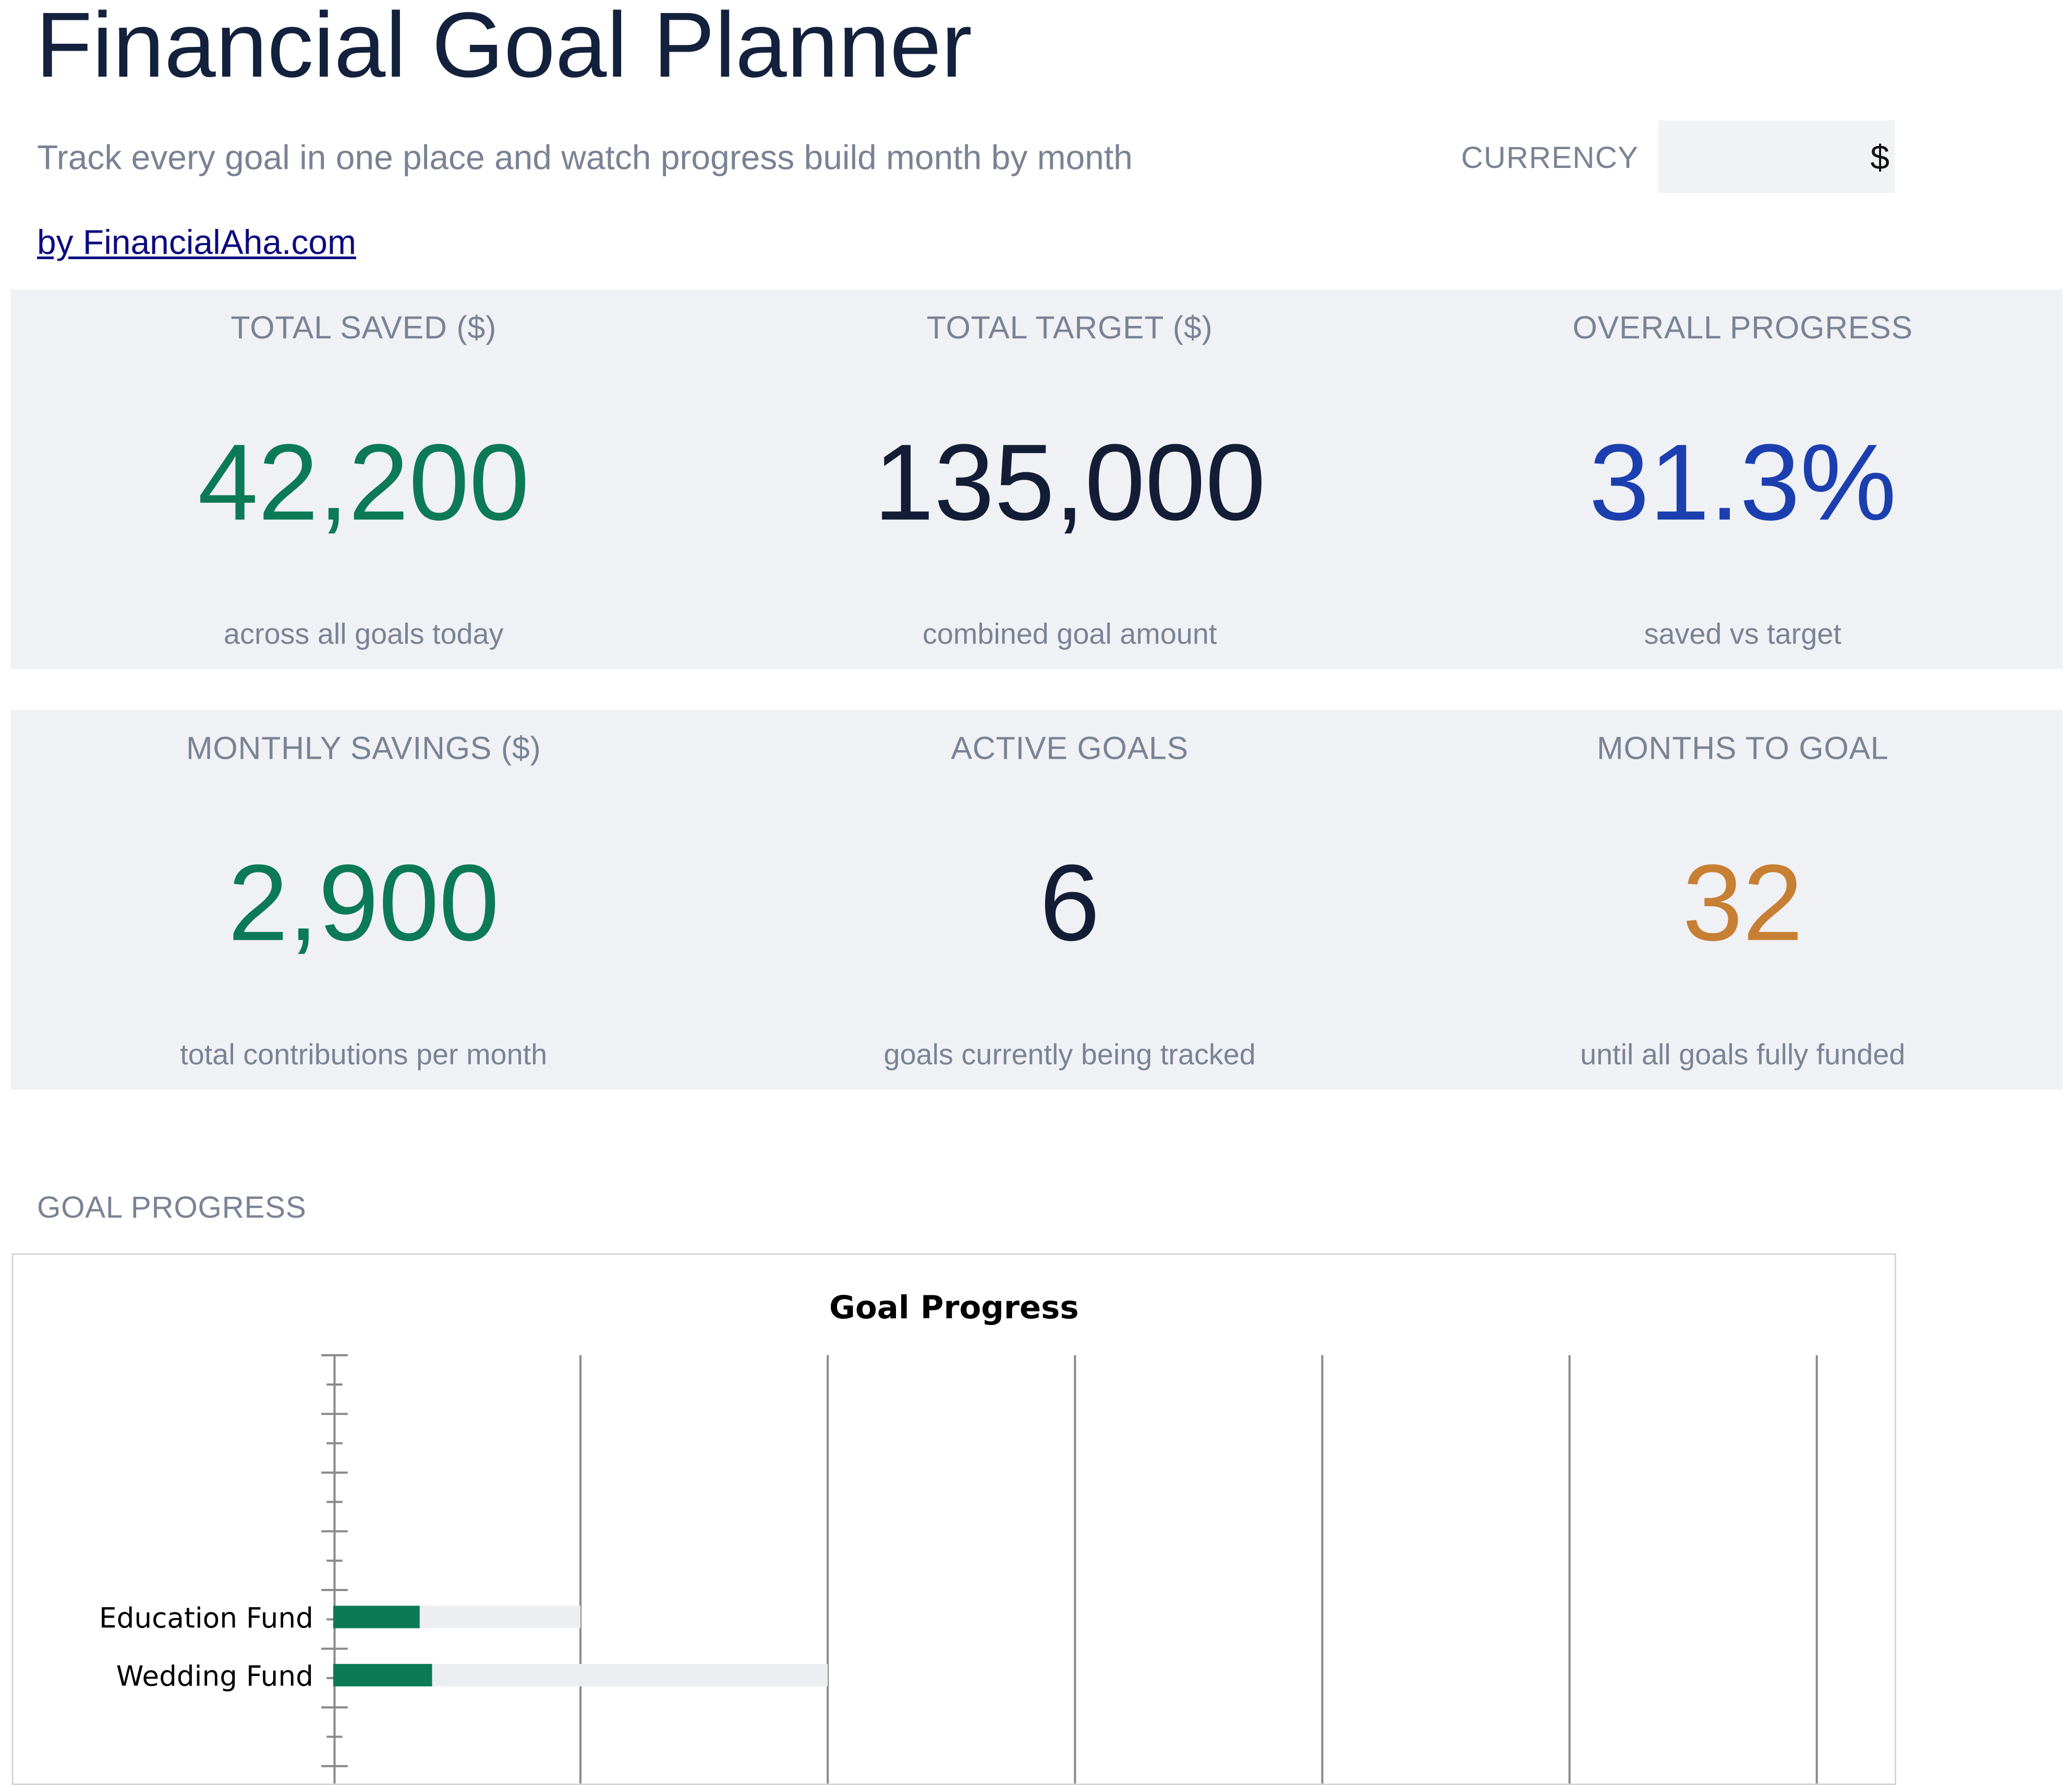  What do you see at coordinates (364, 483) in the screenshot?
I see `kpi-value: 42,200` at bounding box center [364, 483].